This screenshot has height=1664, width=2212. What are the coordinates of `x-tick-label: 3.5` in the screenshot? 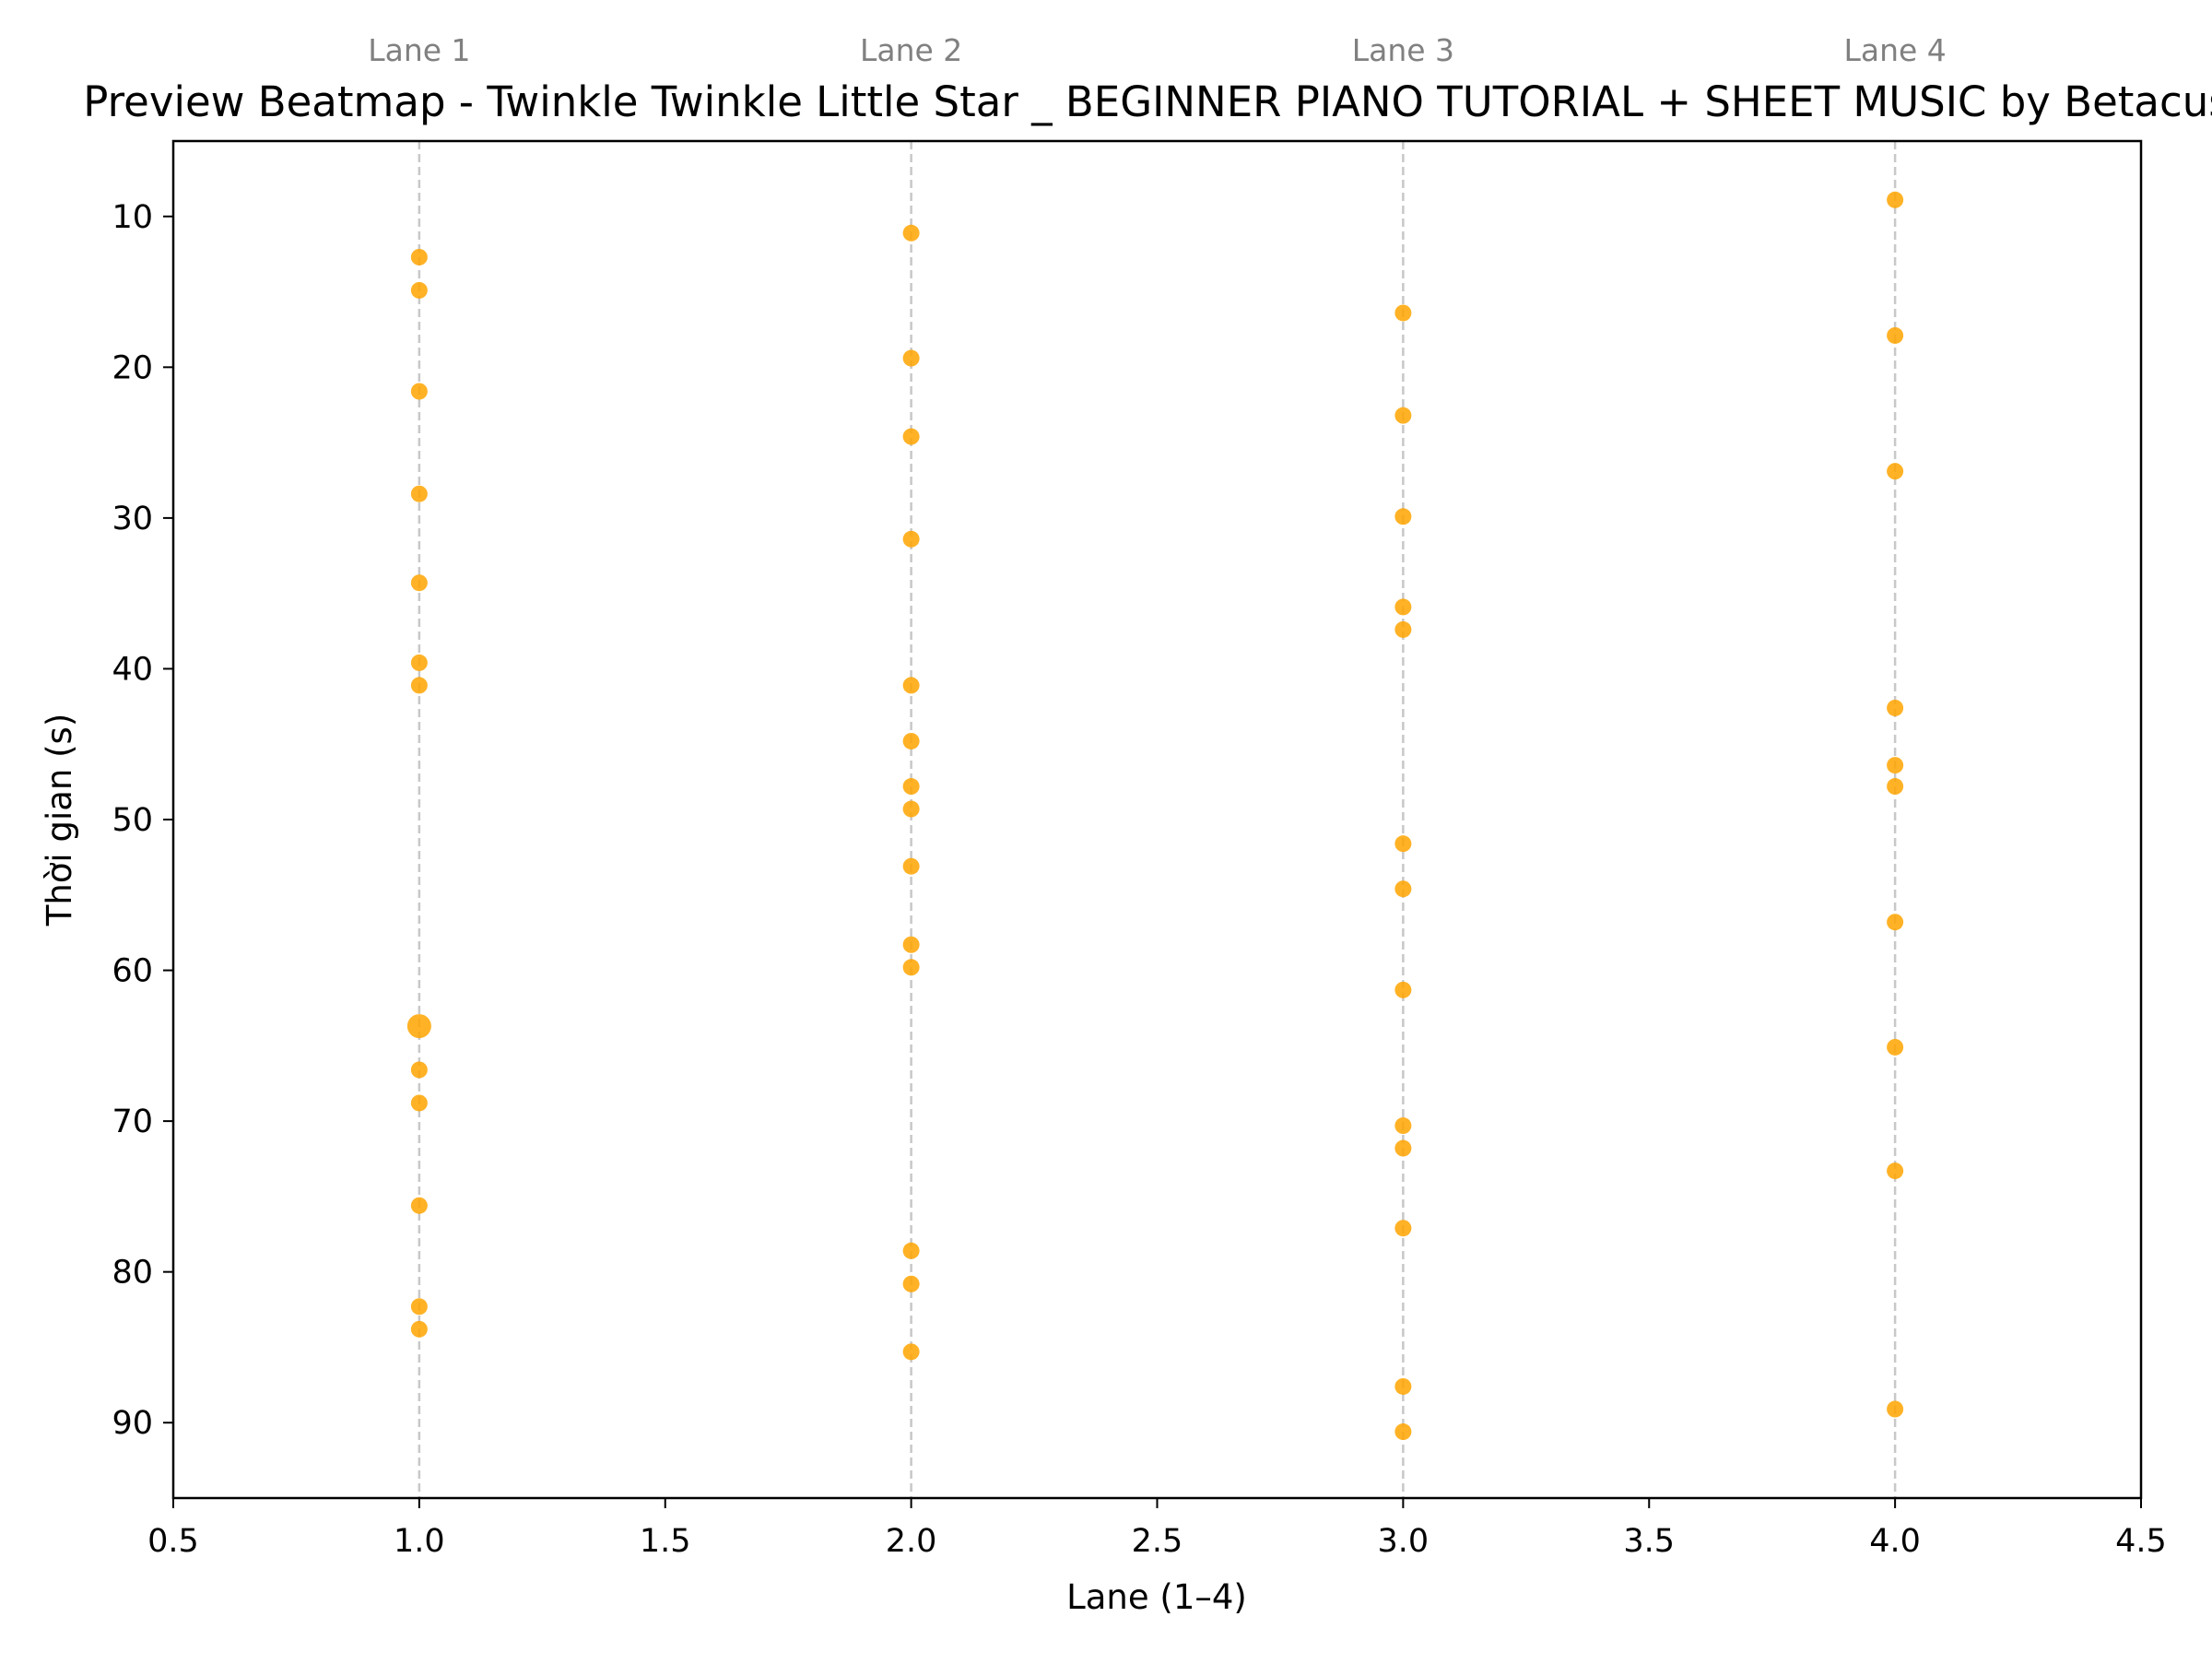 It's located at (1649, 1541).